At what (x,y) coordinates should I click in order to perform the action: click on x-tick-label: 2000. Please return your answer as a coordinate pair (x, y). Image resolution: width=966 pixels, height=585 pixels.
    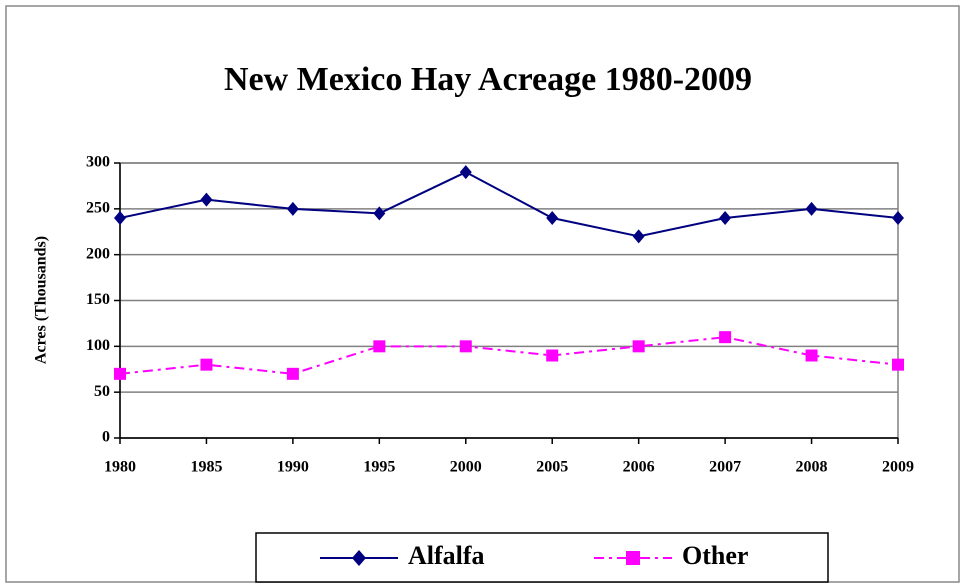
    Looking at the image, I should click on (466, 467).